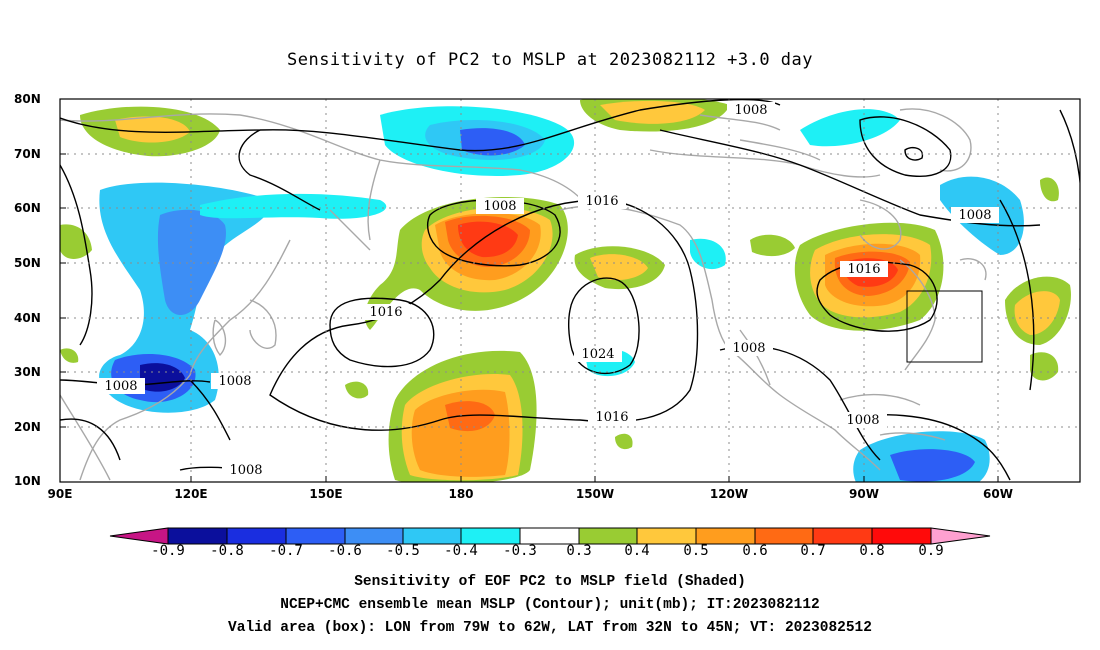 This screenshot has width=1100, height=650. What do you see at coordinates (880, 399) in the screenshot?
I see `coast-gulf` at bounding box center [880, 399].